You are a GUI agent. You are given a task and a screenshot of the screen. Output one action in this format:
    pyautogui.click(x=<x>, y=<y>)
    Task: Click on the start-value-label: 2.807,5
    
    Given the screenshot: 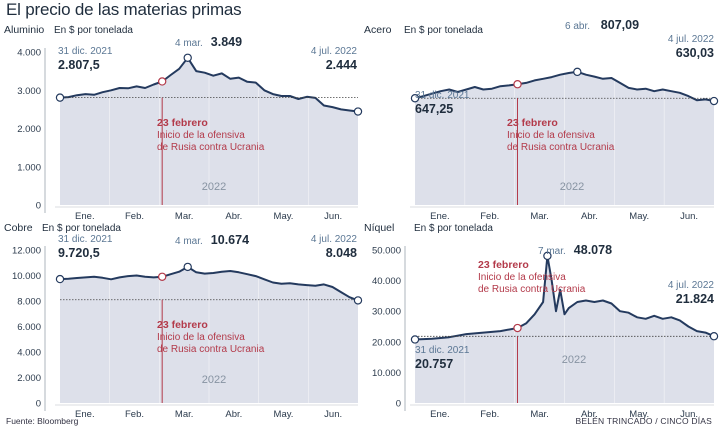 What is the action you would take?
    pyautogui.click(x=79, y=65)
    